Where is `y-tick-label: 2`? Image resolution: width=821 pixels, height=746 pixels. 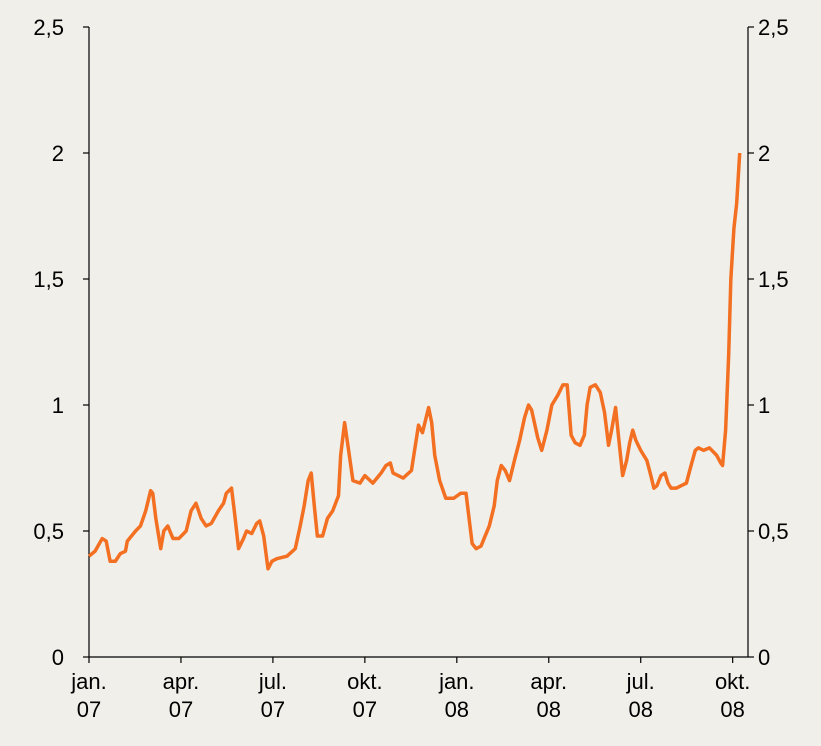 y-tick-label: 2 is located at coordinates (58, 153).